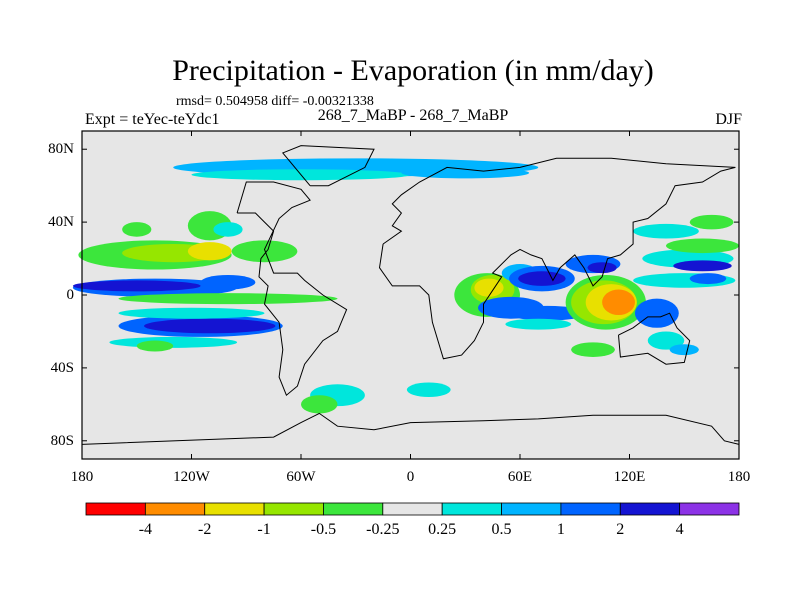 Image resolution: width=800 pixels, height=600 pixels. Describe the element at coordinates (228, 229) in the screenshot. I see `field-contour-npac-cyan` at that location.